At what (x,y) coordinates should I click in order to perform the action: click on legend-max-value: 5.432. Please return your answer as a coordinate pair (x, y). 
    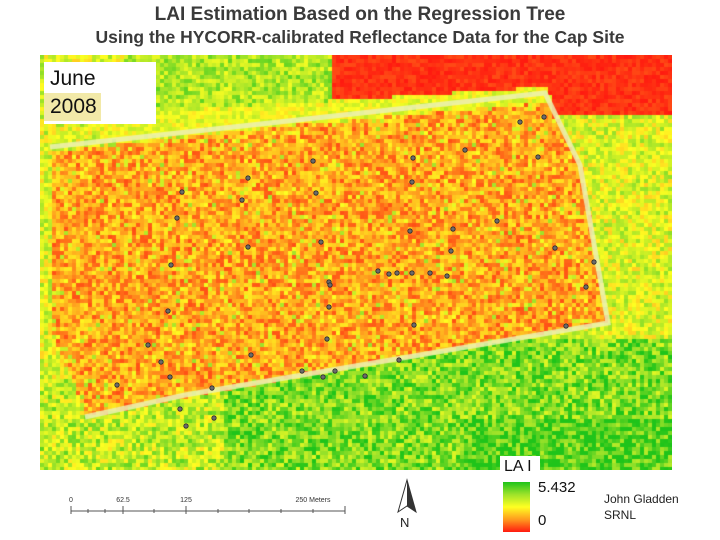
    Looking at the image, I should click on (557, 487).